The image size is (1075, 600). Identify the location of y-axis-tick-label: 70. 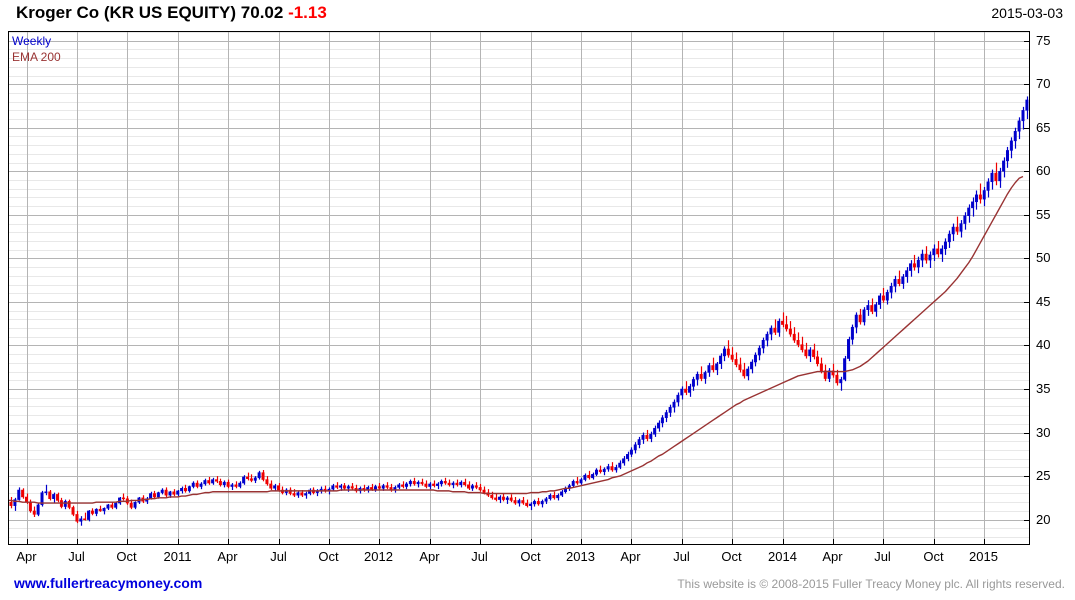
(1043, 83).